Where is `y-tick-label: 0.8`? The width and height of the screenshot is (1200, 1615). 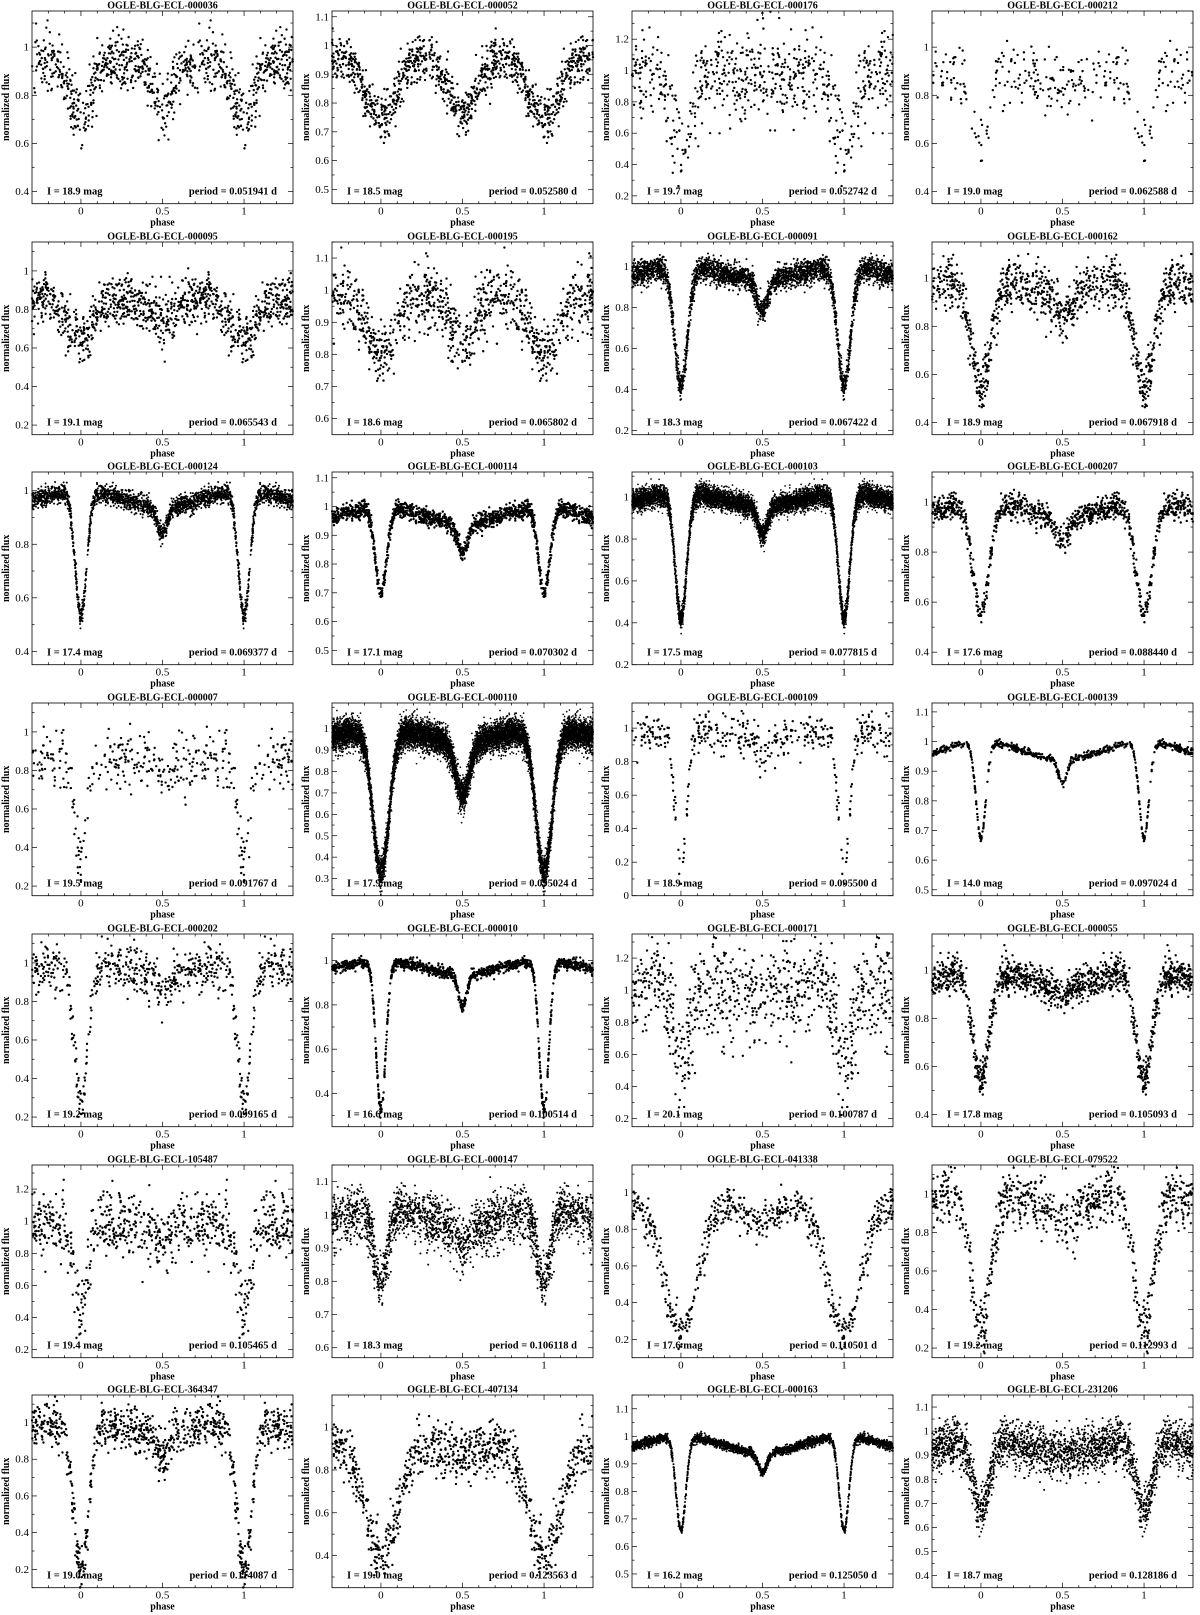 y-tick-label: 0.8 is located at coordinates (922, 96).